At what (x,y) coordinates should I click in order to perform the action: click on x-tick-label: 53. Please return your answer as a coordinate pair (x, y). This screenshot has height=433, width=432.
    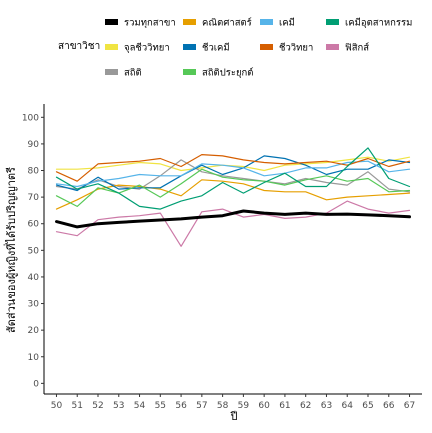
    Looking at the image, I should click on (118, 406).